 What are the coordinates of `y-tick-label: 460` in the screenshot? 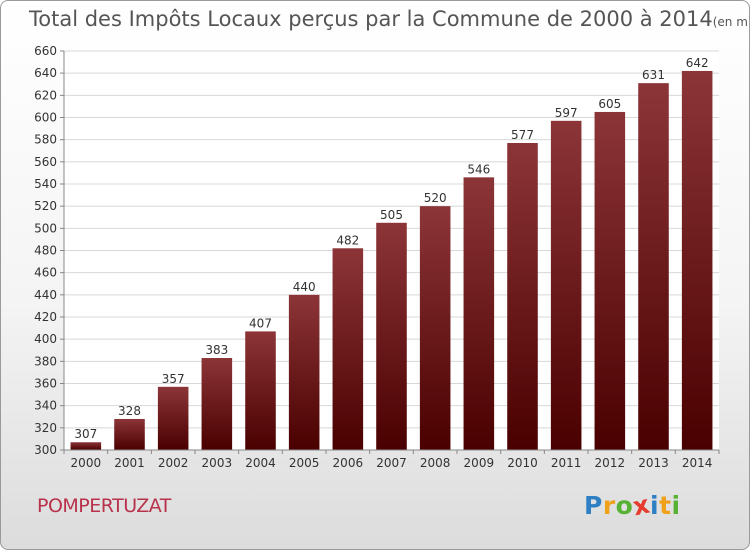 It's located at (45, 273).